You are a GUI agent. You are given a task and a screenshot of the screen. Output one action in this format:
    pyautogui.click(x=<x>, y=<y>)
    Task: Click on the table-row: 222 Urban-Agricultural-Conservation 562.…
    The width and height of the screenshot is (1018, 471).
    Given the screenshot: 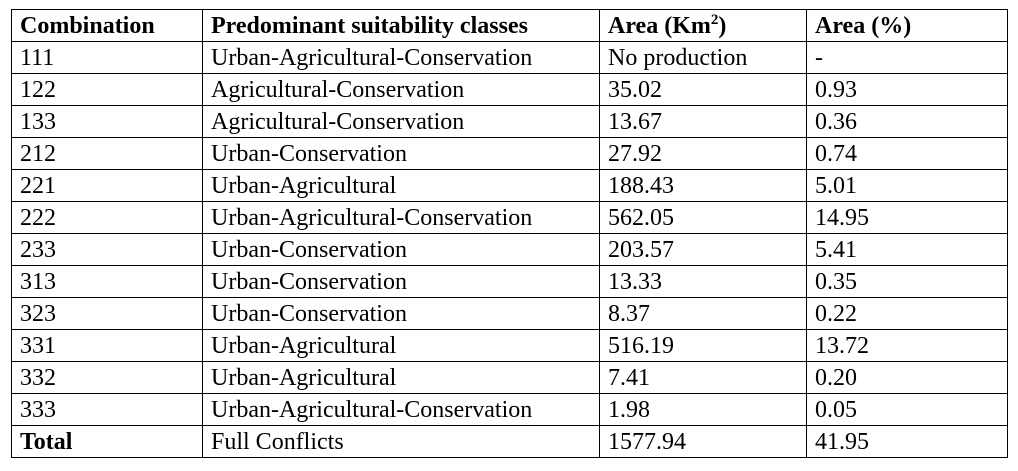 What is the action you would take?
    pyautogui.click(x=509, y=217)
    